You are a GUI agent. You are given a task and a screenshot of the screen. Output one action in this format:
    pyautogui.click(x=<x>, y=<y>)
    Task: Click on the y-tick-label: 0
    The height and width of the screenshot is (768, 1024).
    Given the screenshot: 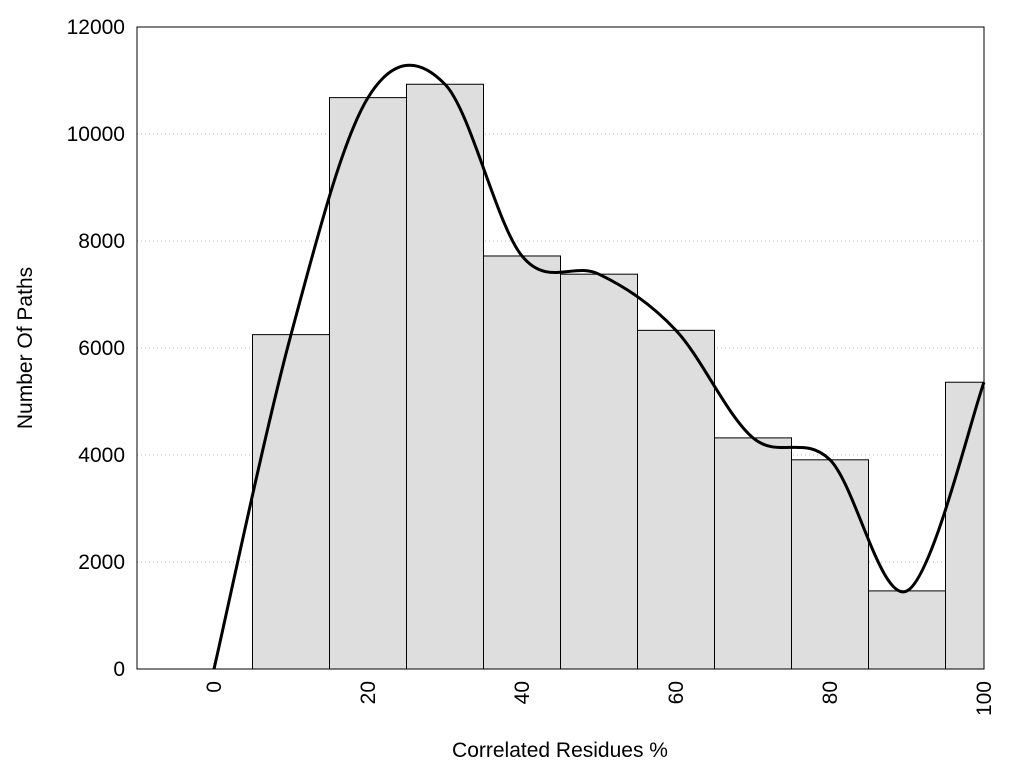 What is the action you would take?
    pyautogui.click(x=119, y=669)
    